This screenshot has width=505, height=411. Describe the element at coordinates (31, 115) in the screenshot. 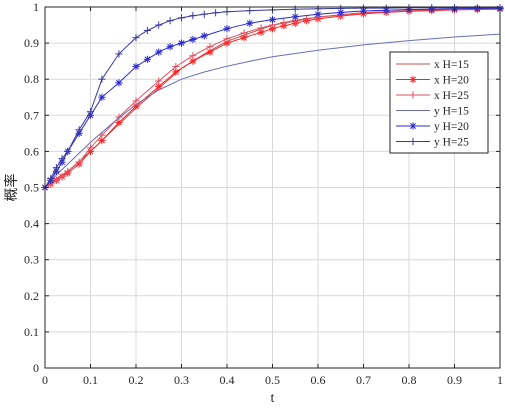

I see `y-tick-label: 0.7` at that location.